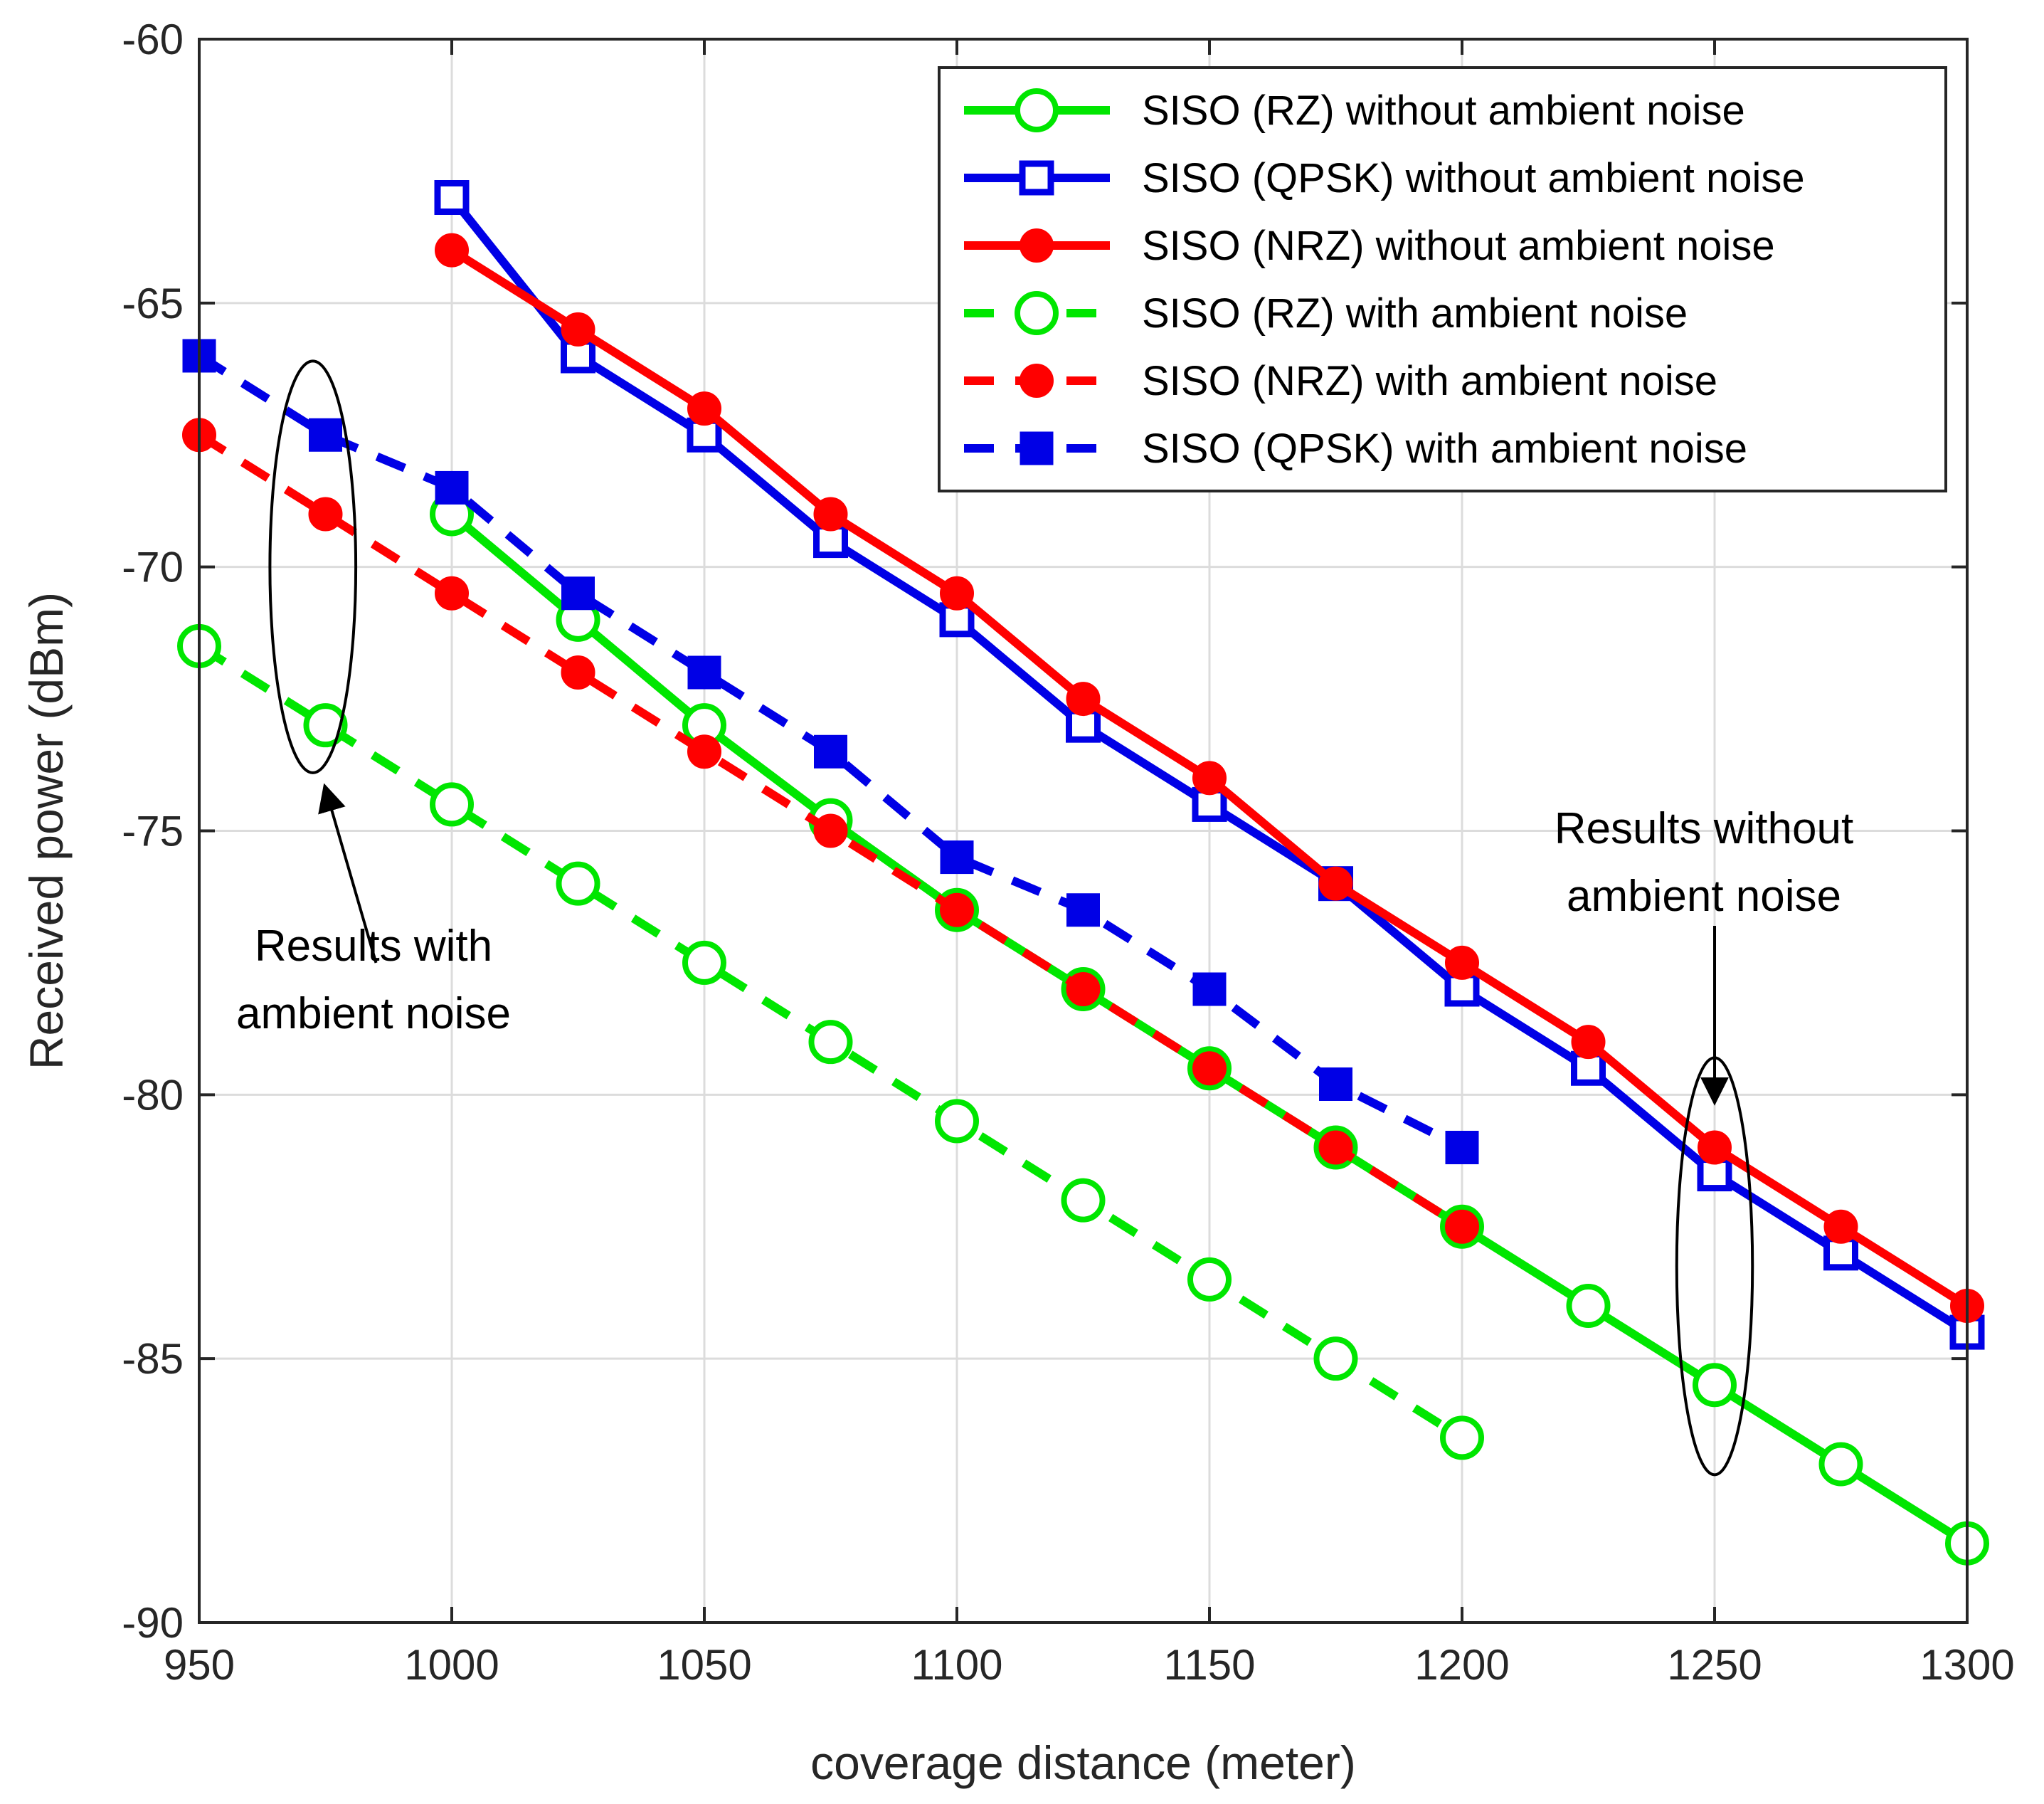 The image size is (2044, 1804). What do you see at coordinates (46, 831) in the screenshot?
I see `y-axis-label: Received power (dBm)` at bounding box center [46, 831].